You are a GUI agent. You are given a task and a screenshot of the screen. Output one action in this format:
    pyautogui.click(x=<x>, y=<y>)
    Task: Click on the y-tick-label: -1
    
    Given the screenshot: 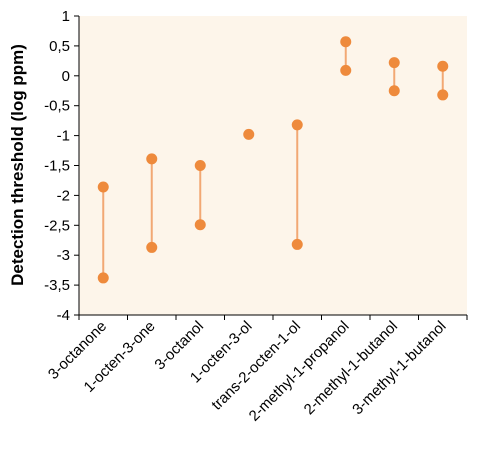 What is the action you would take?
    pyautogui.click(x=63, y=136)
    